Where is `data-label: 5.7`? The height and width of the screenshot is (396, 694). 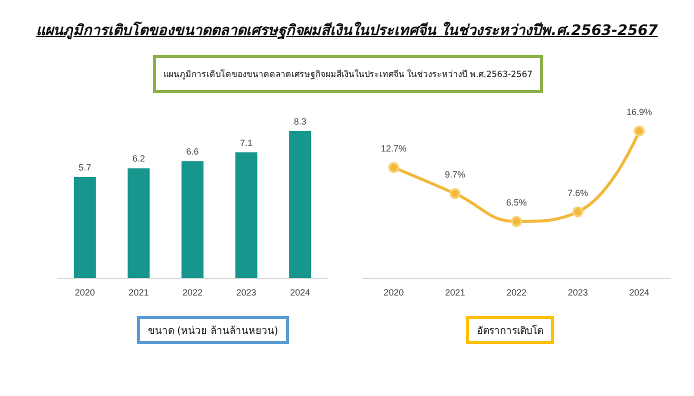
data-label: 5.7 is located at coordinates (85, 167).